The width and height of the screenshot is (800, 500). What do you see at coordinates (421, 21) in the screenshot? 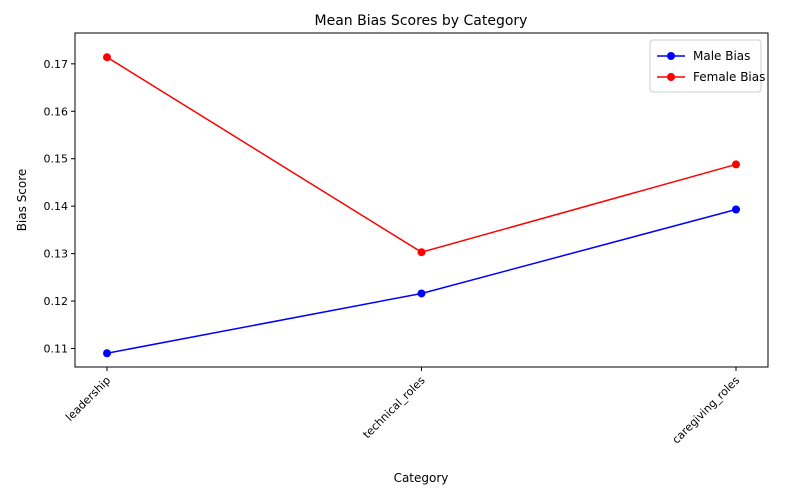
I see `chart-title: Mean Bias Scores by Category` at bounding box center [421, 21].